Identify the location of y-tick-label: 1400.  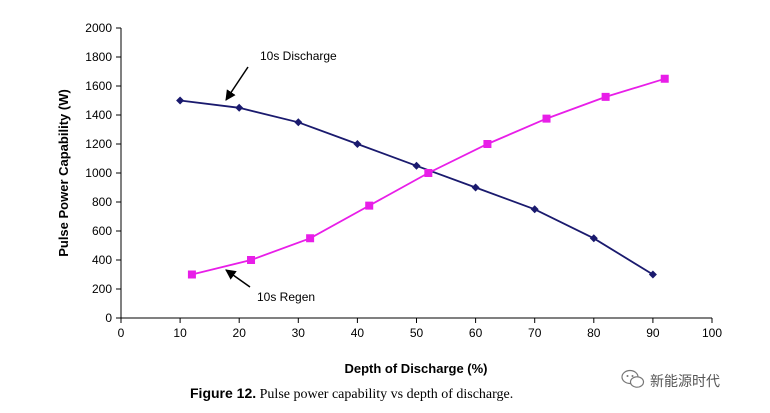
(98, 115).